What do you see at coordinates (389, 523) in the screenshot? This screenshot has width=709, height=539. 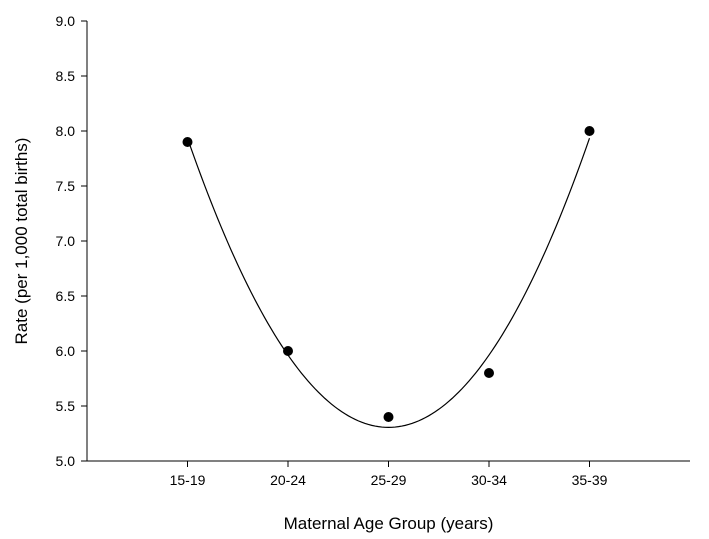 I see `x-axis-title: Maternal Age Group (years)` at bounding box center [389, 523].